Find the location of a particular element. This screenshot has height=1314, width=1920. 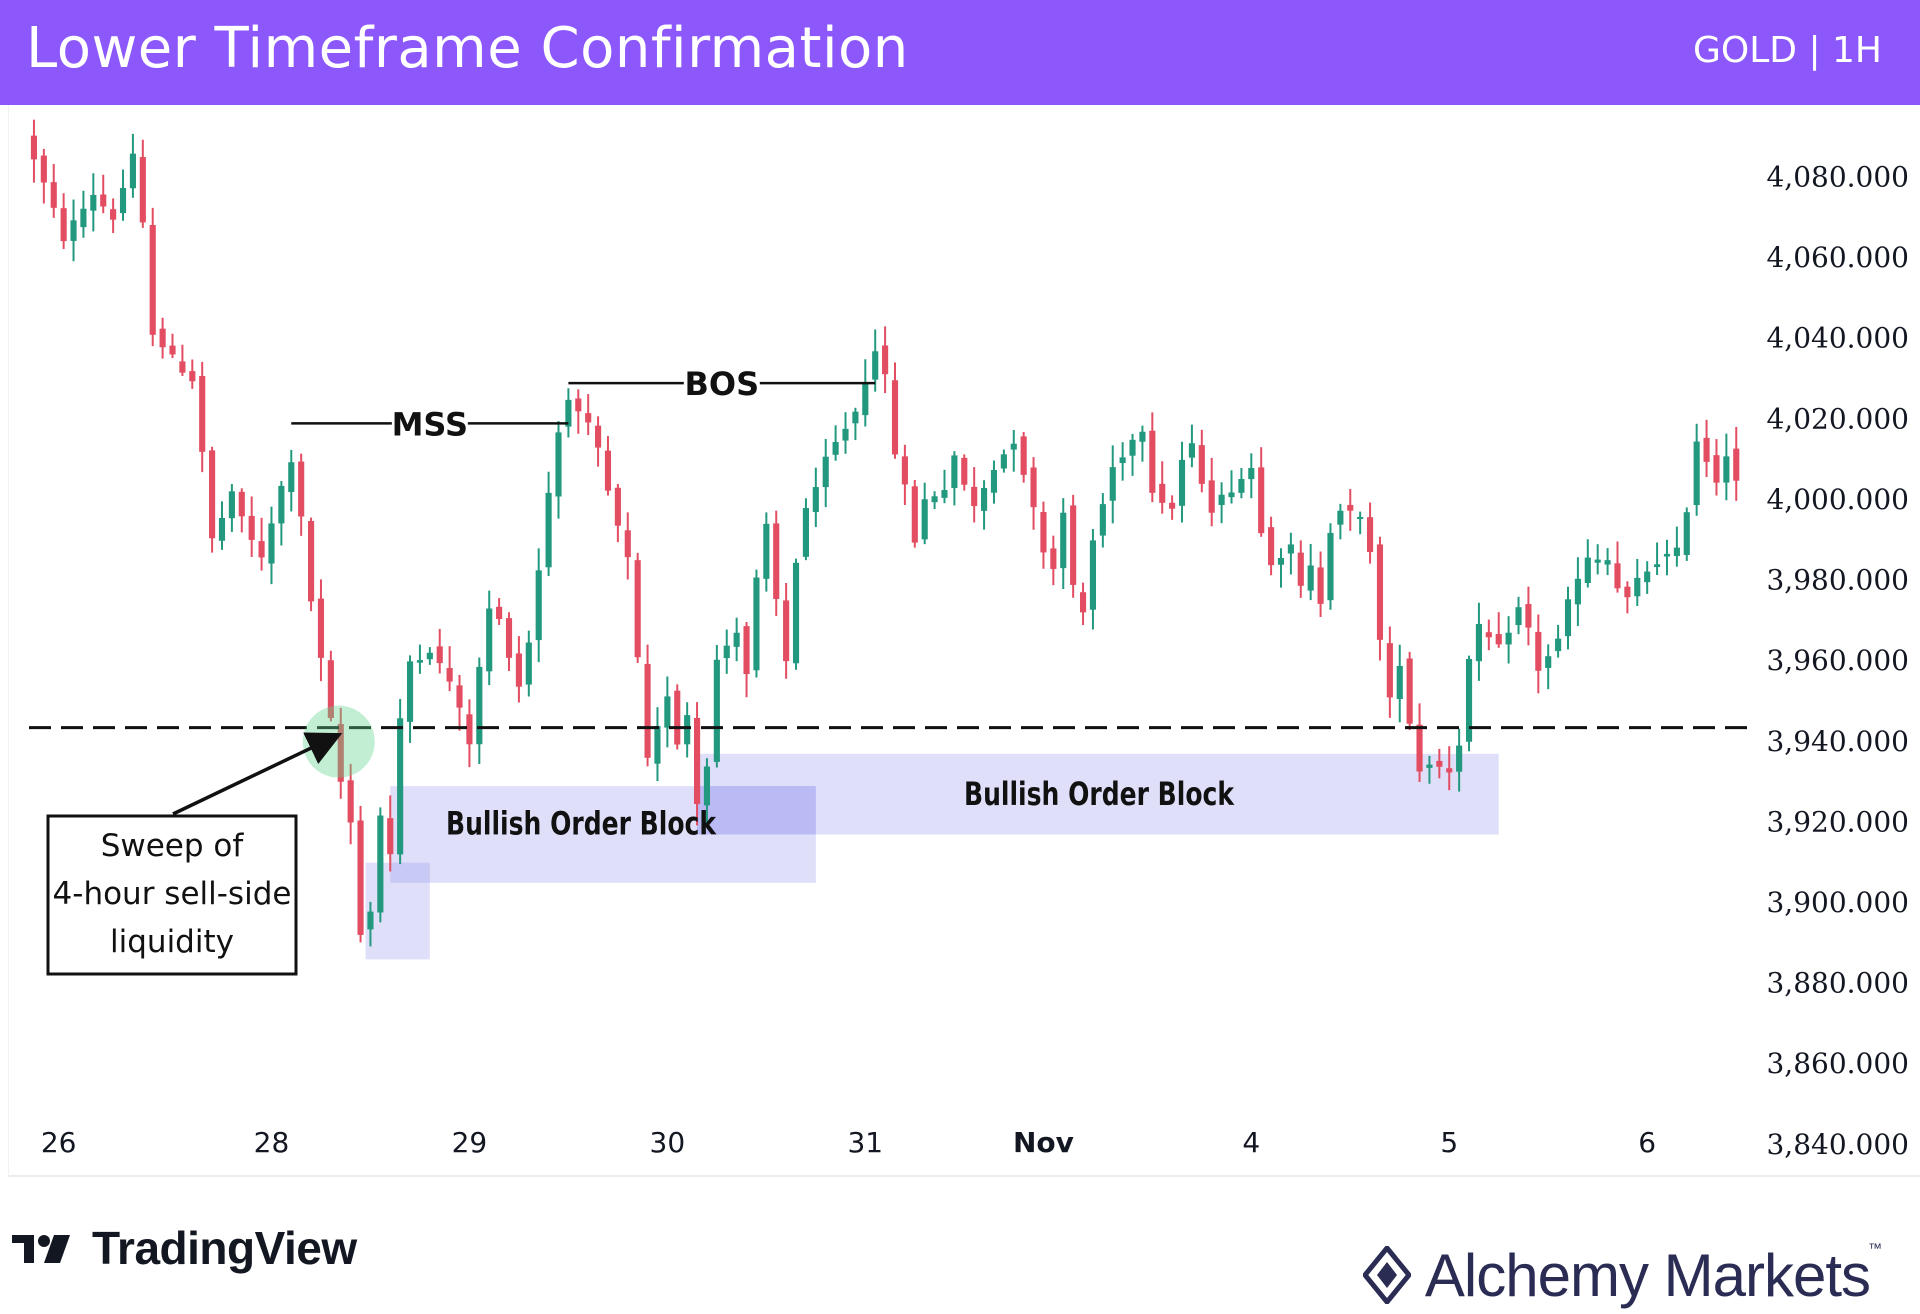

y-tick-label: 3,880.000 is located at coordinates (1837, 983).